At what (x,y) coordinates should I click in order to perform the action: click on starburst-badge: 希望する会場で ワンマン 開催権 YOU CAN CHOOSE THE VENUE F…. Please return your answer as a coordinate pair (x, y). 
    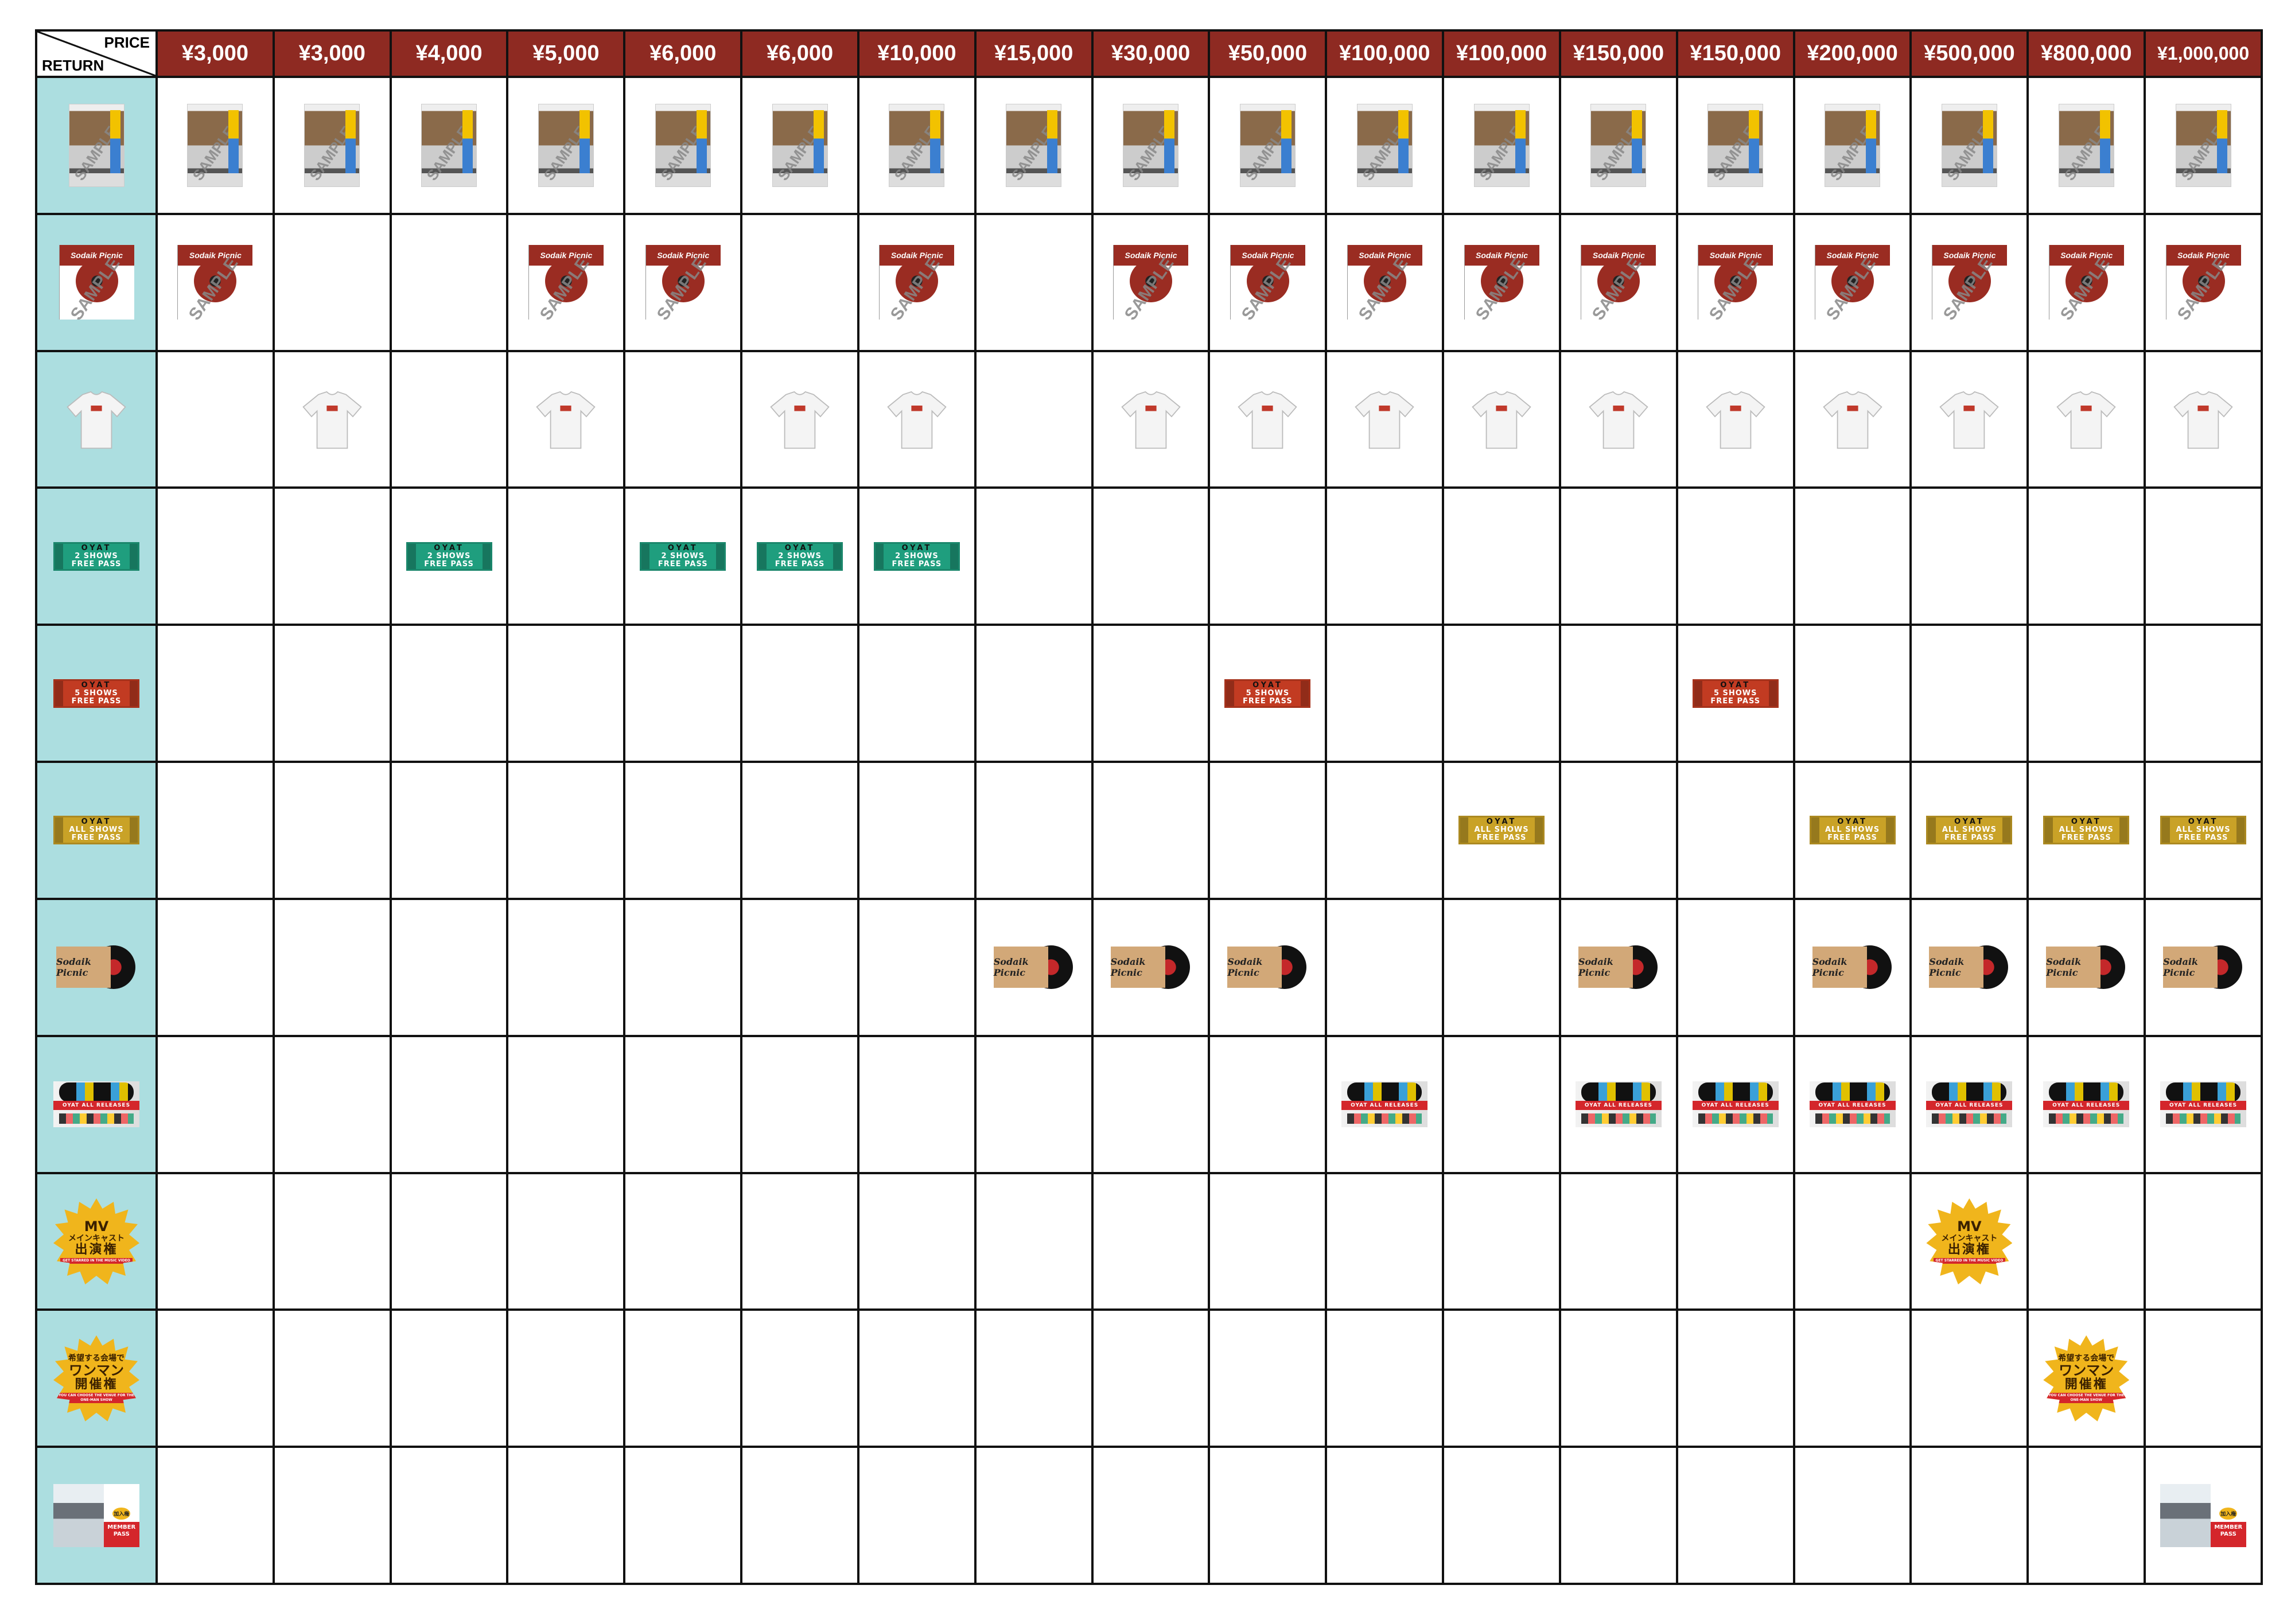
    Looking at the image, I should click on (96, 1378).